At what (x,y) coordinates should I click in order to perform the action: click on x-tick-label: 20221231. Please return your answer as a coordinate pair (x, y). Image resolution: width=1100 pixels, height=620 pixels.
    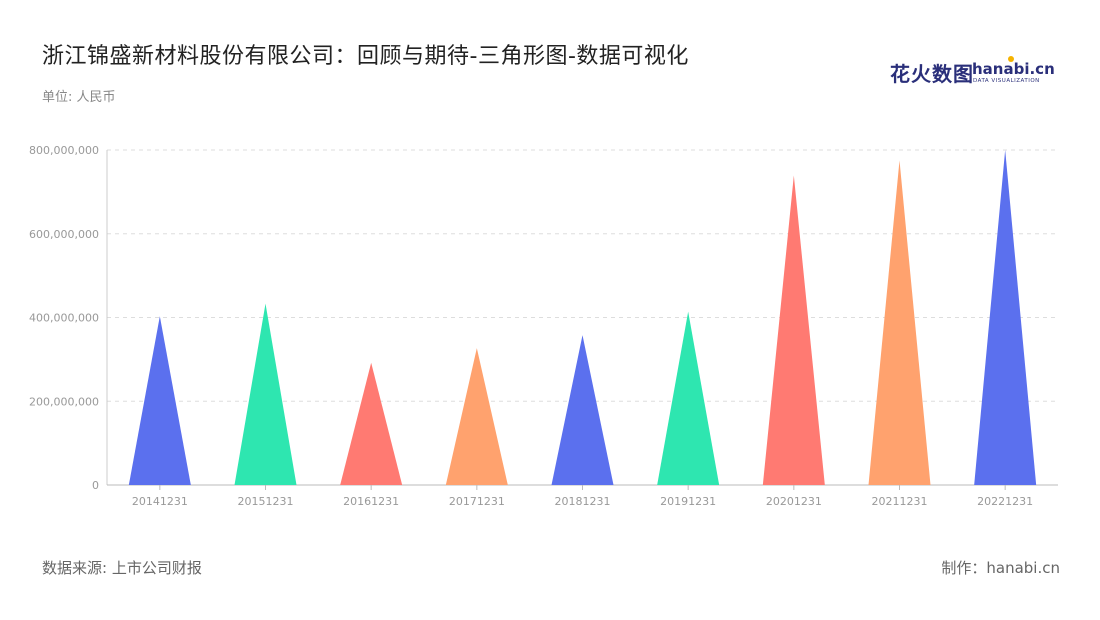
    Looking at the image, I should click on (1005, 501).